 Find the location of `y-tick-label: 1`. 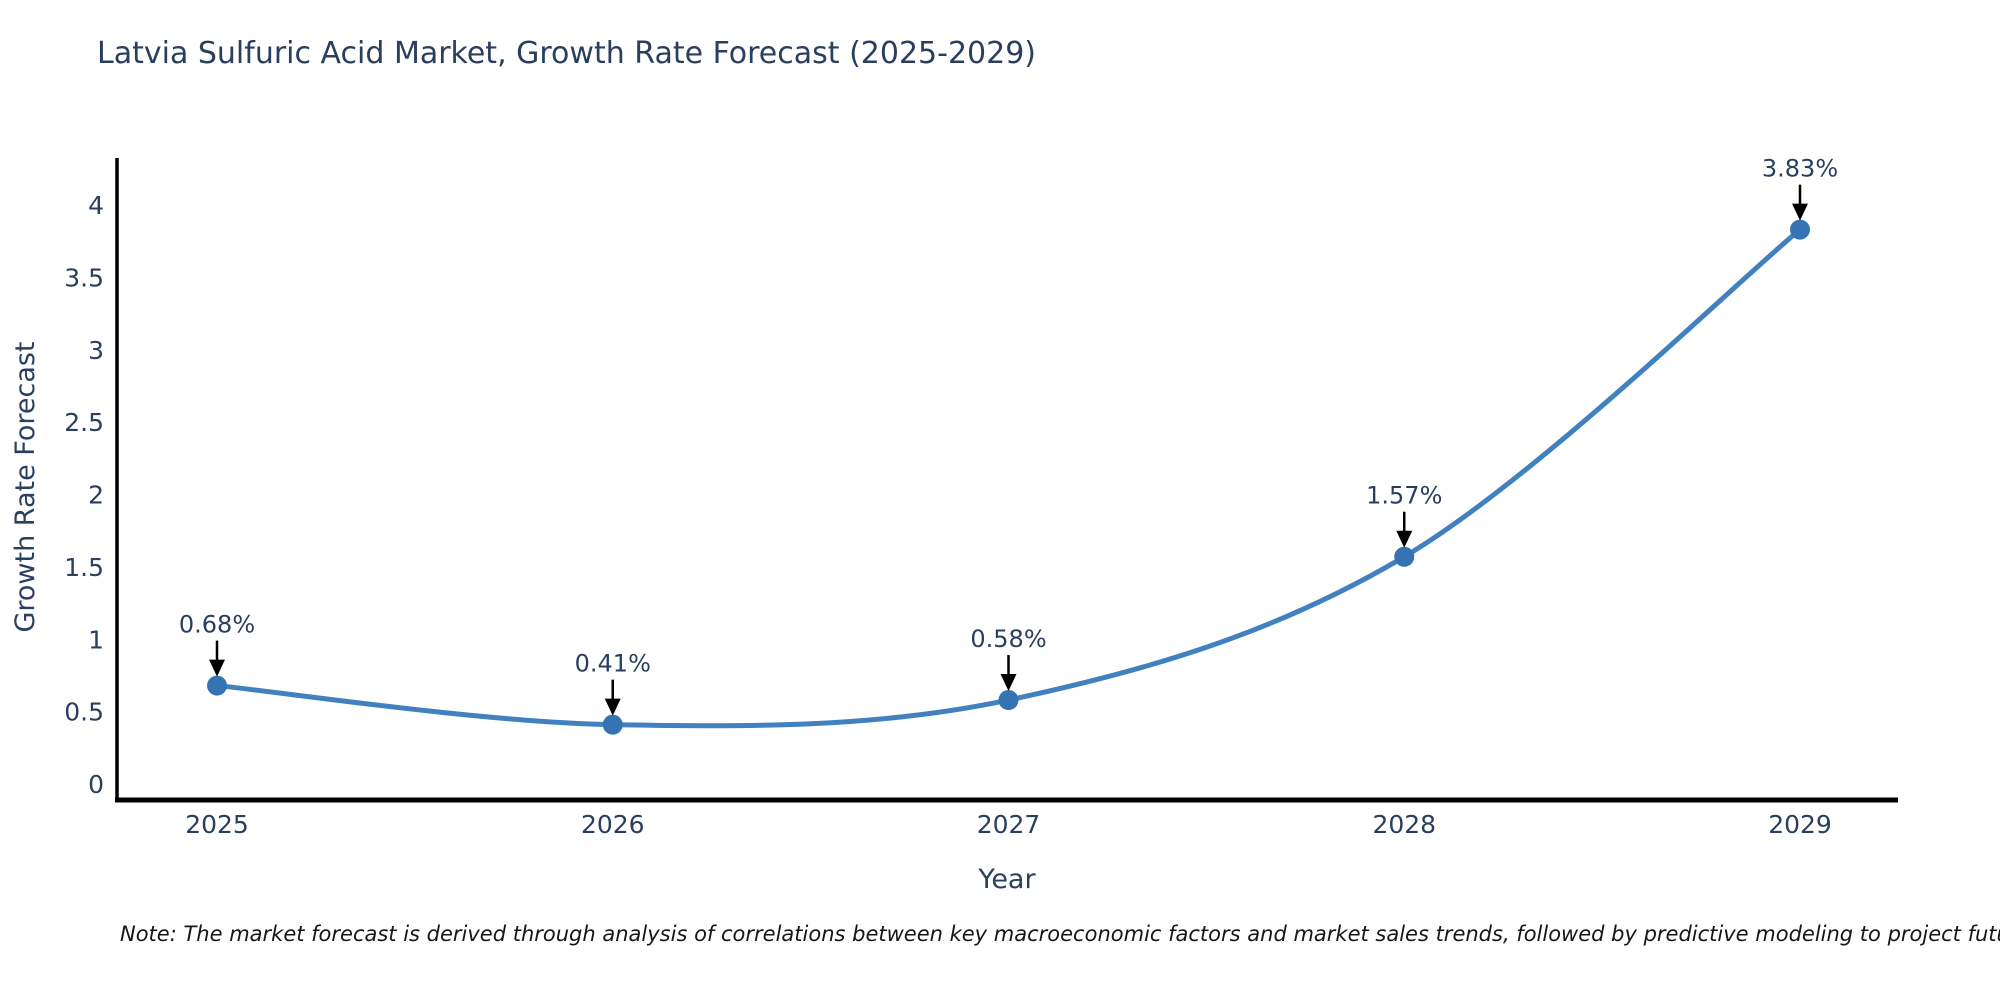

y-tick-label: 1 is located at coordinates (96, 639).